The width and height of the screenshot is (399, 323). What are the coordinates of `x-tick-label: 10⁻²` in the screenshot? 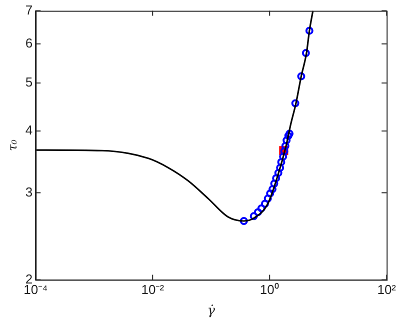 It's located at (153, 290).